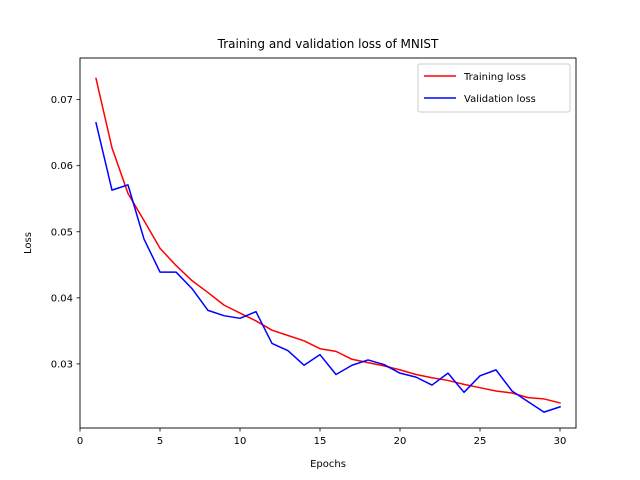 The image size is (640, 480). I want to click on x-tick-label: 20, so click(400, 441).